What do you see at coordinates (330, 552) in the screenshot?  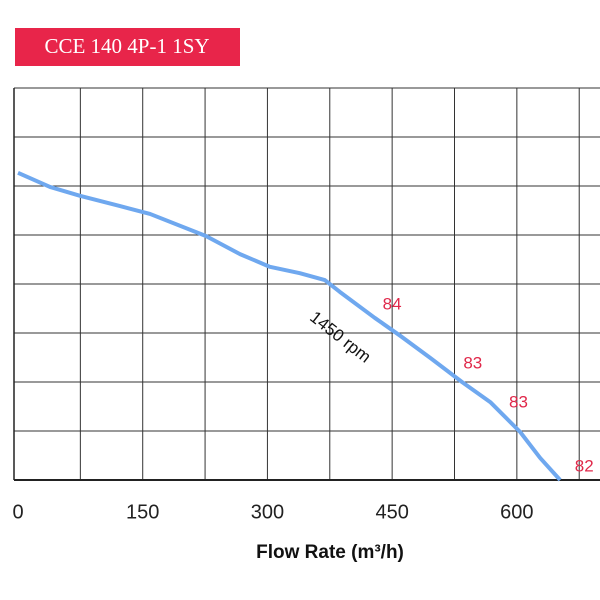 I see `x-axis-label: Flow Rate (m³/h)` at bounding box center [330, 552].